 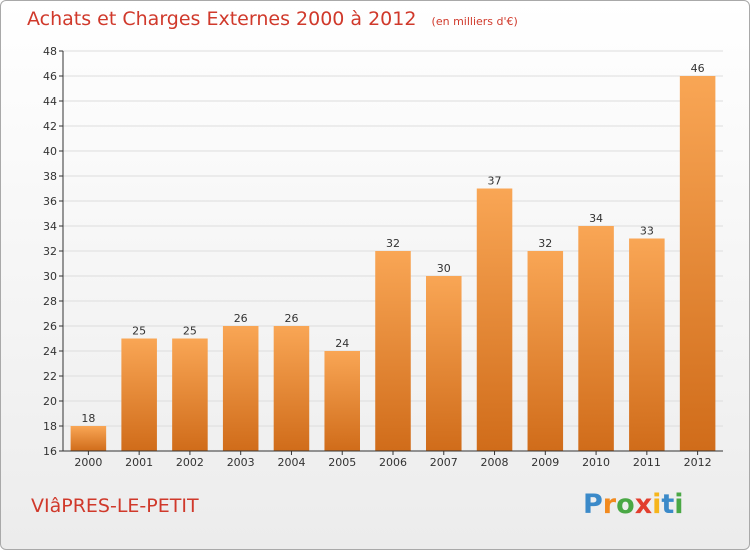 I want to click on x-tick-label: 2012, so click(x=698, y=462).